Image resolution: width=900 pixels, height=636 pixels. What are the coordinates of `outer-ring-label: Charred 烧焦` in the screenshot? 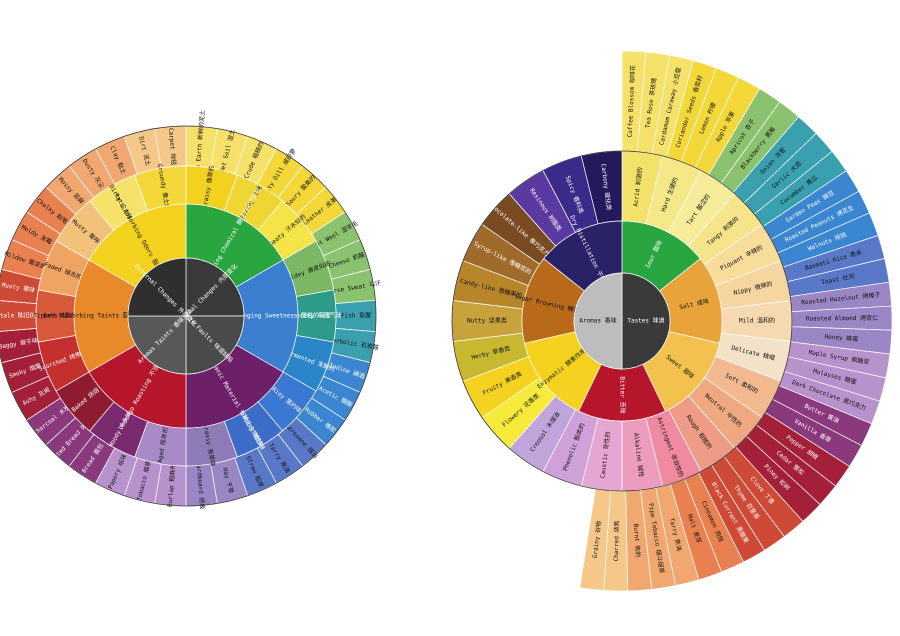 It's located at (616, 540).